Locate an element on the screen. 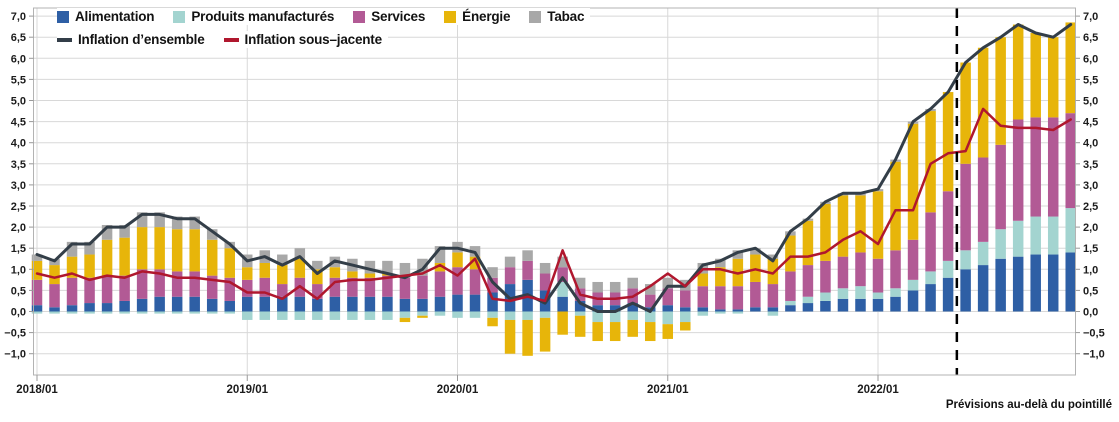  legend-inflation-sousjacente-label: Inflation sous–jacente is located at coordinates (313, 39).